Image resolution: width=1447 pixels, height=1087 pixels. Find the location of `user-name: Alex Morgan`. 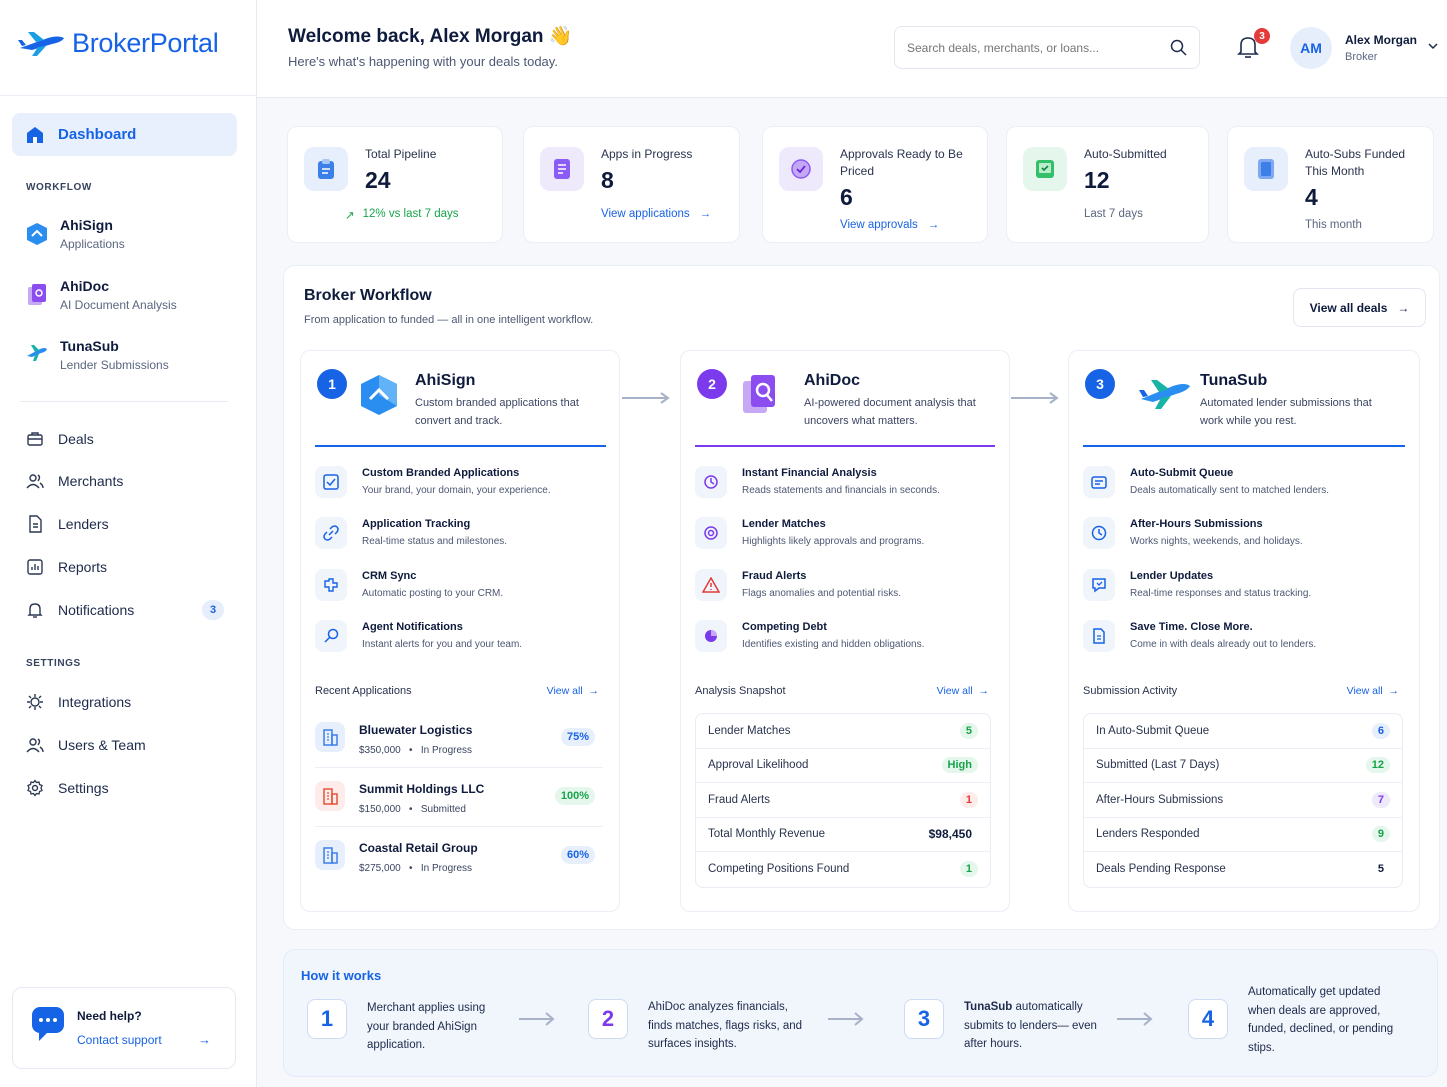

user-name: Alex Morgan is located at coordinates (1381, 40).